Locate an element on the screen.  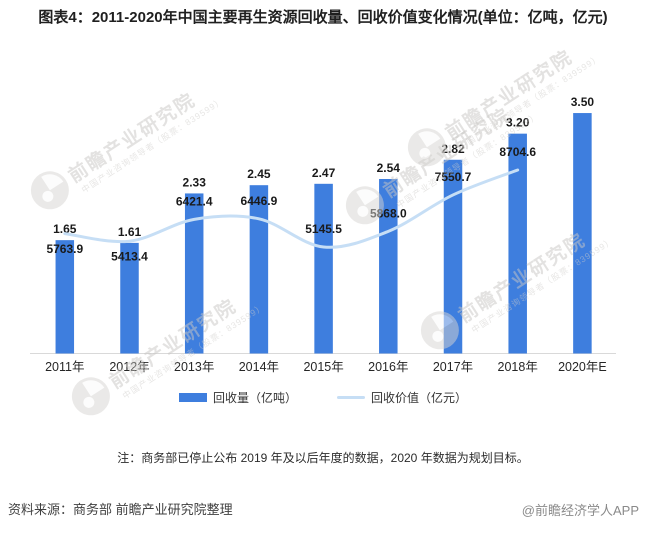
bar-value-label: 2.54 is located at coordinates (389, 168).